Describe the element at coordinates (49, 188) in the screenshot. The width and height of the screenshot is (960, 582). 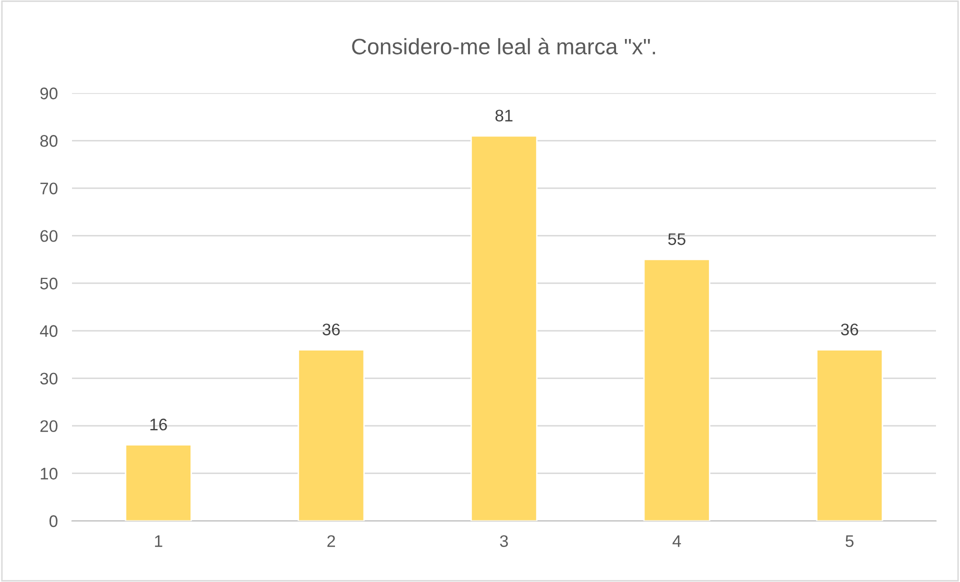
I see `y-tick-label: 70` at that location.